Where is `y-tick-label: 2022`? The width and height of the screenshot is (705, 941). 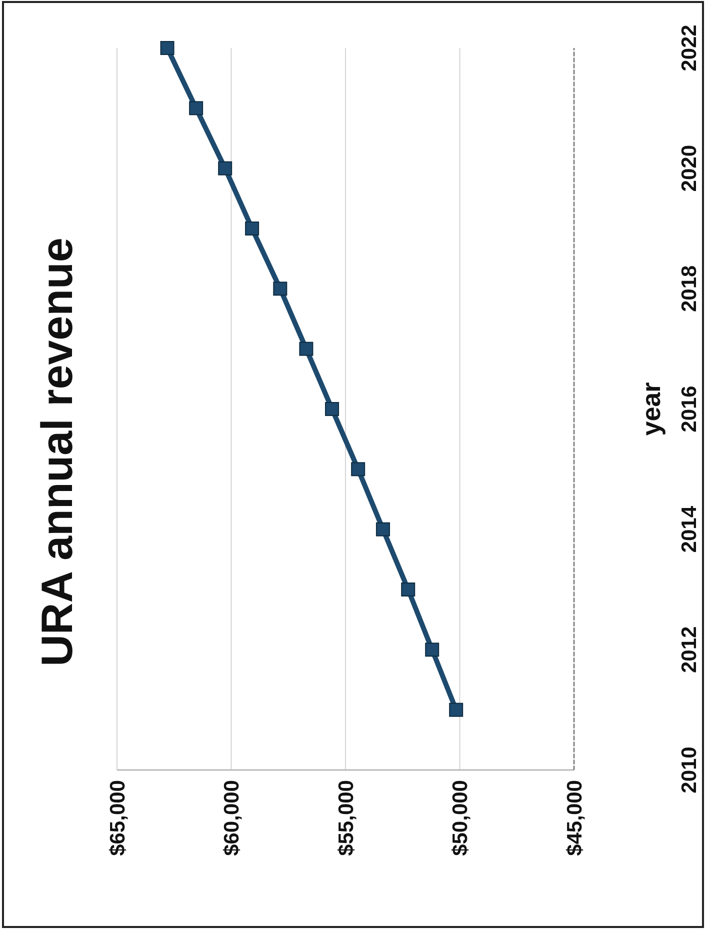
y-tick-label: 2022 is located at coordinates (689, 48).